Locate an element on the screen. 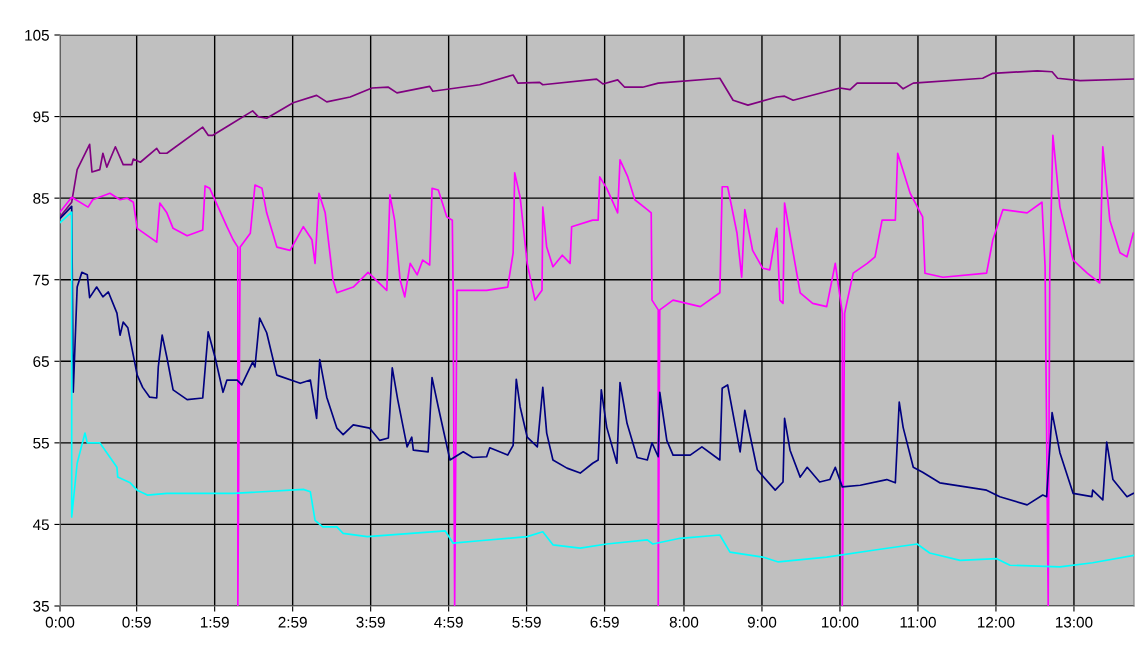 This screenshot has height=651, width=1143. x-tick-label: 12:00 is located at coordinates (996, 622).